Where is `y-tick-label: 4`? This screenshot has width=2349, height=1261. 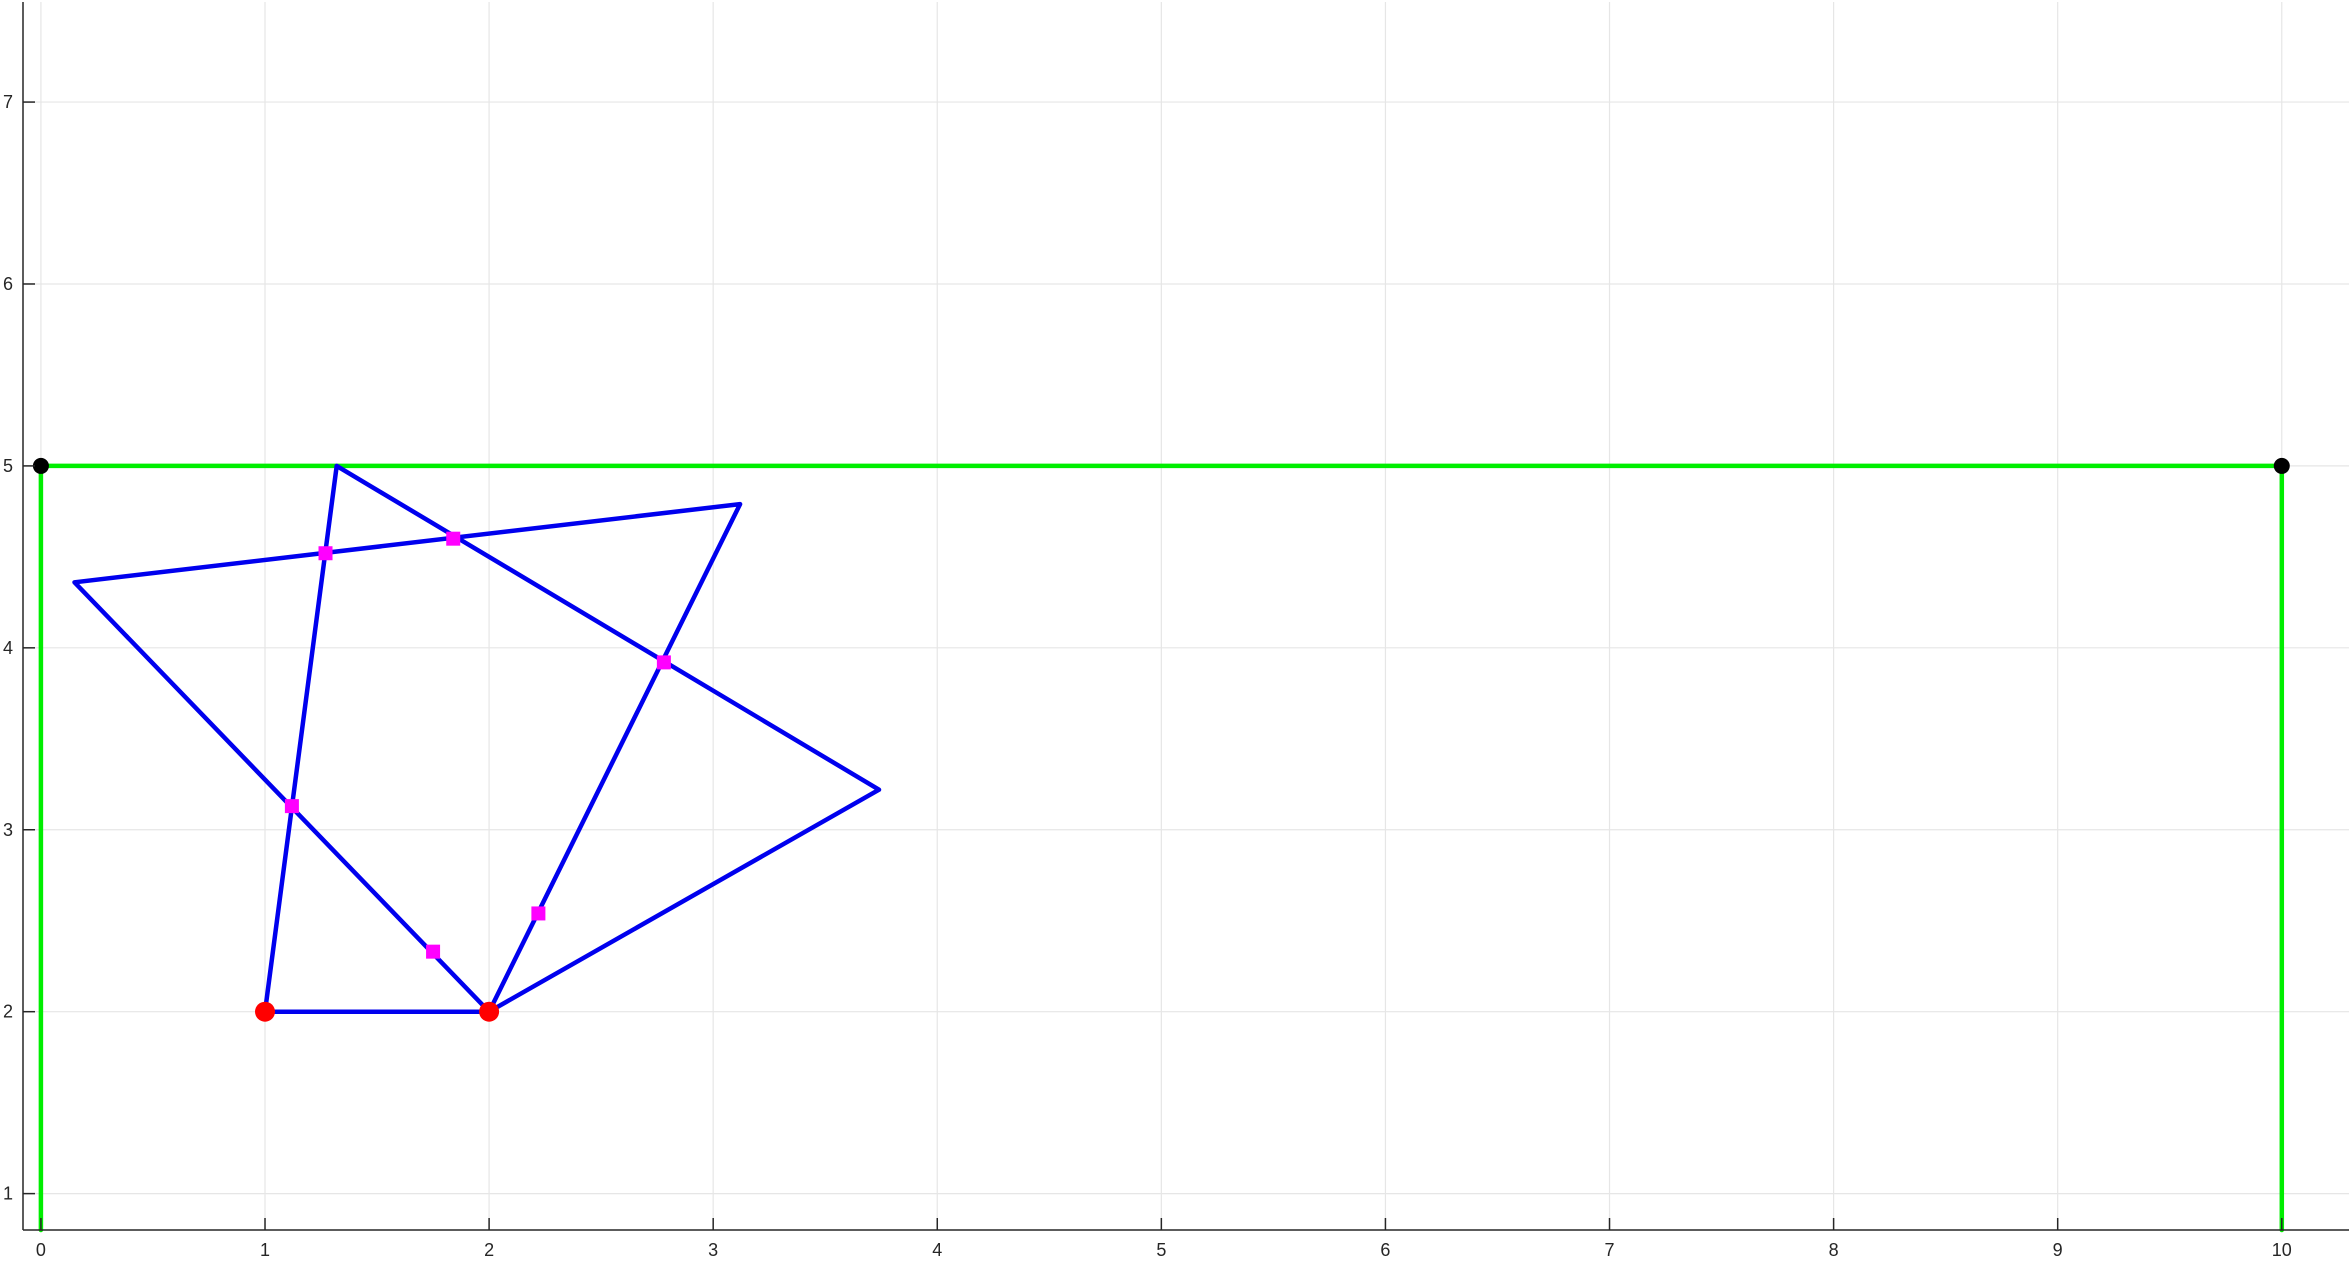
y-tick-label: 4 is located at coordinates (8, 648).